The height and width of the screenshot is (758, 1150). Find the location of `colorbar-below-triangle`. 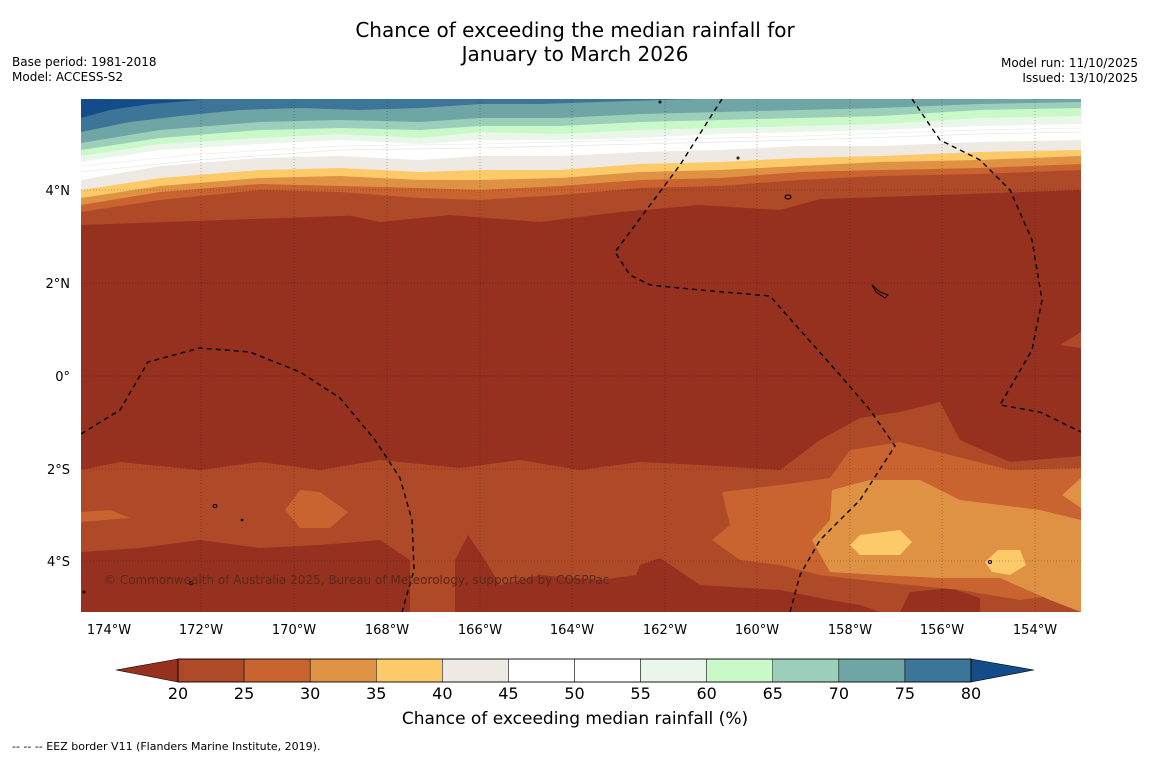

colorbar-below-triangle is located at coordinates (147, 670).